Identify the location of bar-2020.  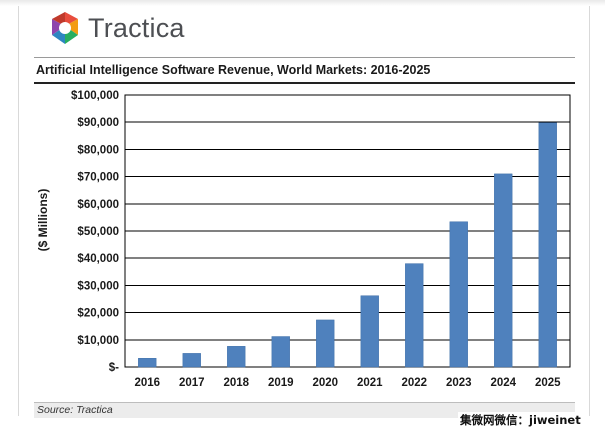
(325, 343).